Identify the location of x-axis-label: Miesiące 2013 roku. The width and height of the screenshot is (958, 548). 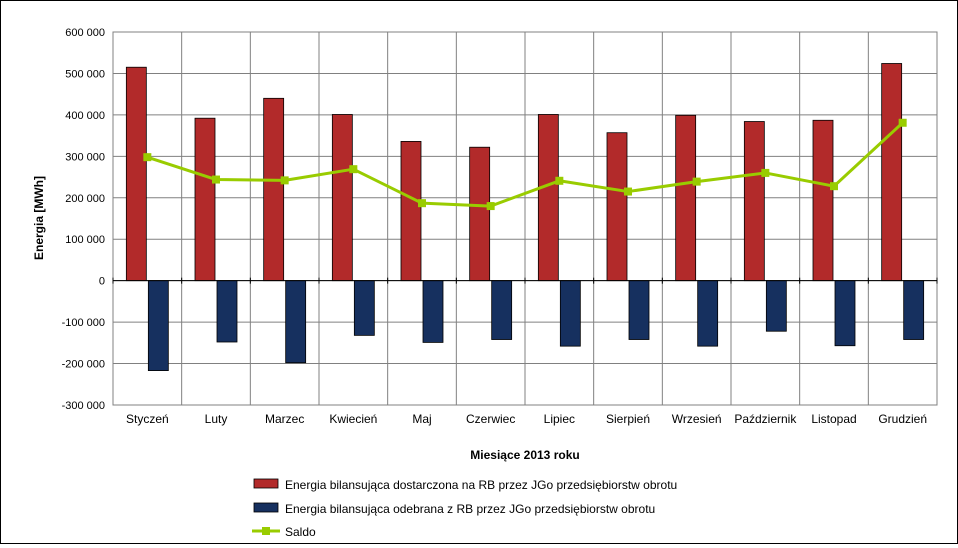
(524, 455).